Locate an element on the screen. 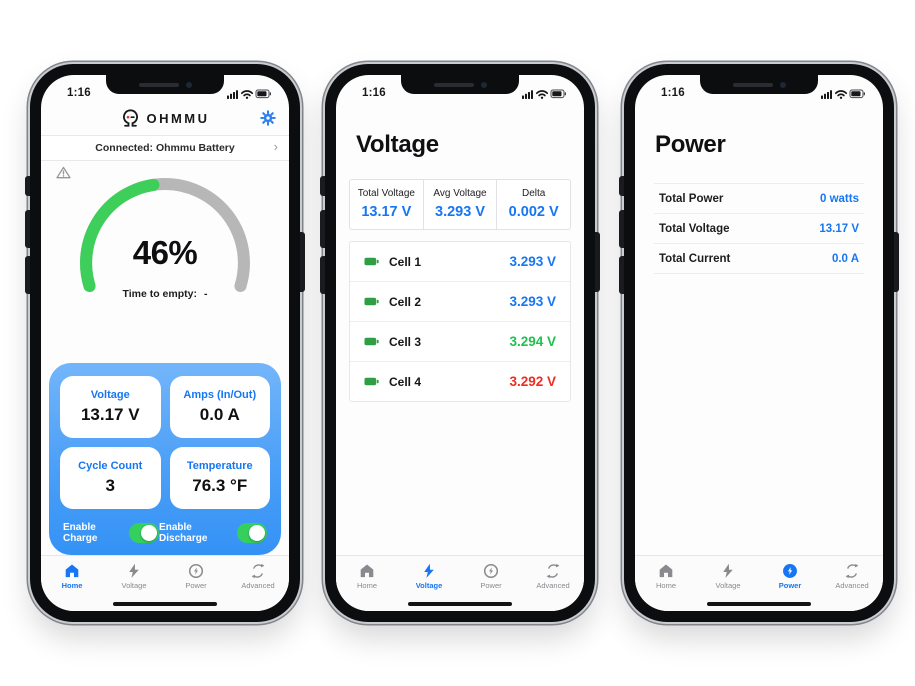 The height and width of the screenshot is (686, 915). stat-value: 76.3 °F is located at coordinates (220, 485).